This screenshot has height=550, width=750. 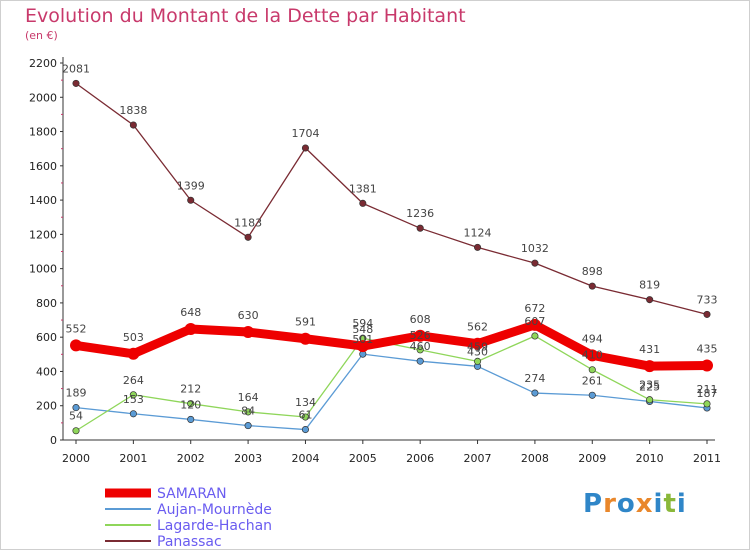 What do you see at coordinates (43, 63) in the screenshot?
I see `y-tick-label: 2200` at bounding box center [43, 63].